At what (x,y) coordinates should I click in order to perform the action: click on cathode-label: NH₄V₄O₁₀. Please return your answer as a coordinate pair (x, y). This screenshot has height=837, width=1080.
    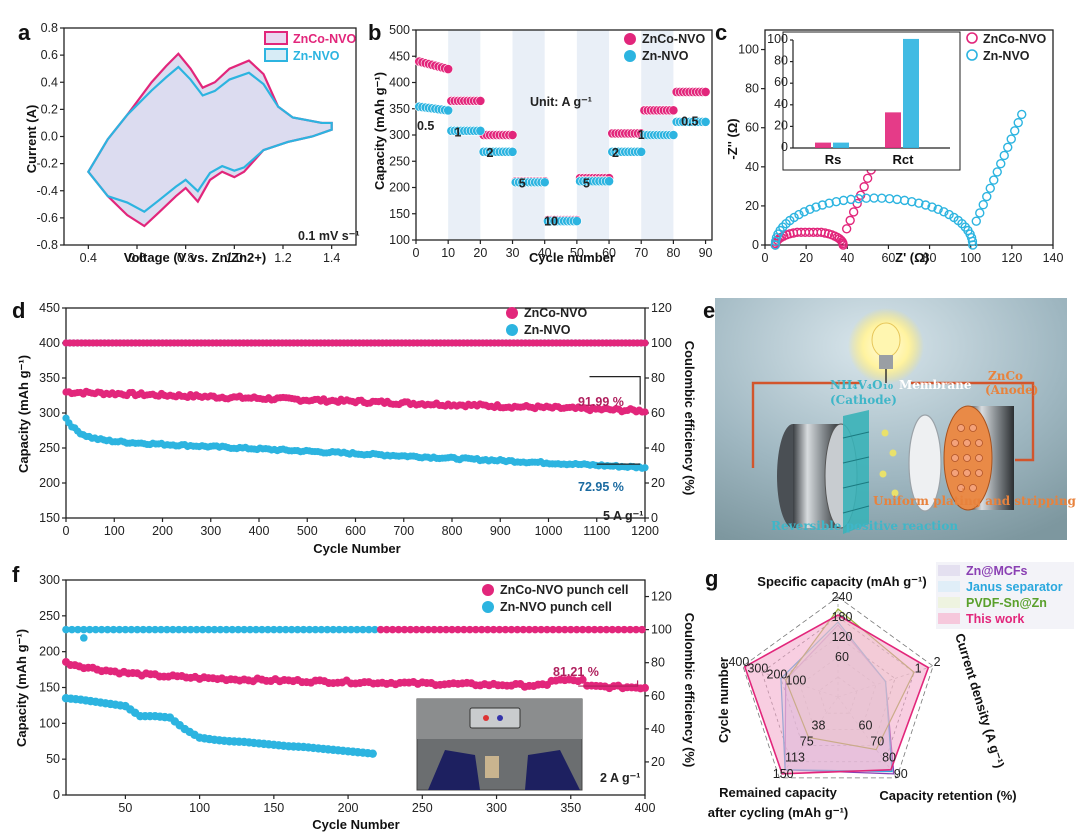
    Looking at the image, I should click on (861, 385).